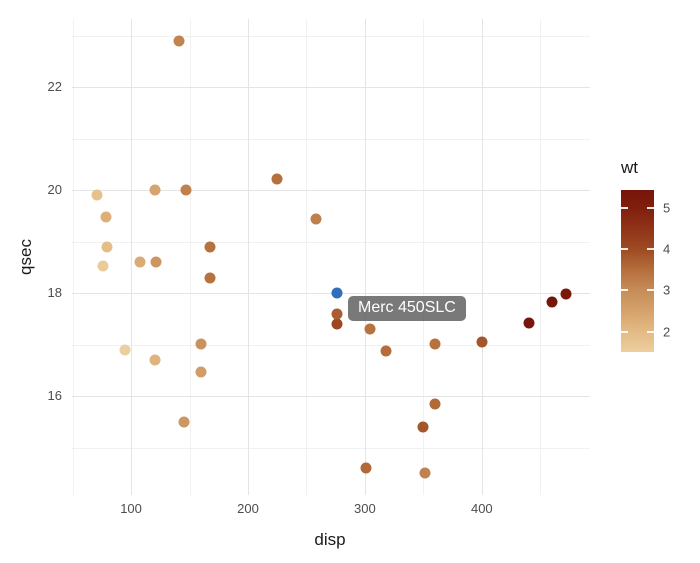 This screenshot has height=563, width=700. What do you see at coordinates (637, 271) in the screenshot?
I see `legend-colorbar` at bounding box center [637, 271].